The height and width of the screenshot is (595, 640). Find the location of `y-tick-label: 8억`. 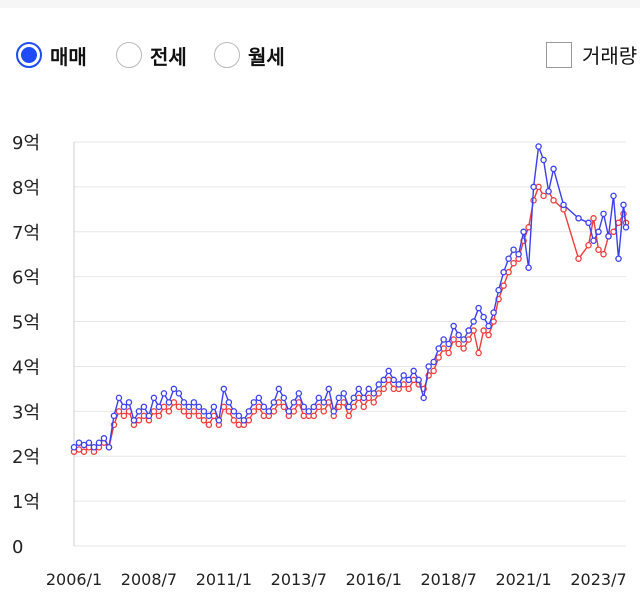

y-tick-label: 8억 is located at coordinates (26, 188).